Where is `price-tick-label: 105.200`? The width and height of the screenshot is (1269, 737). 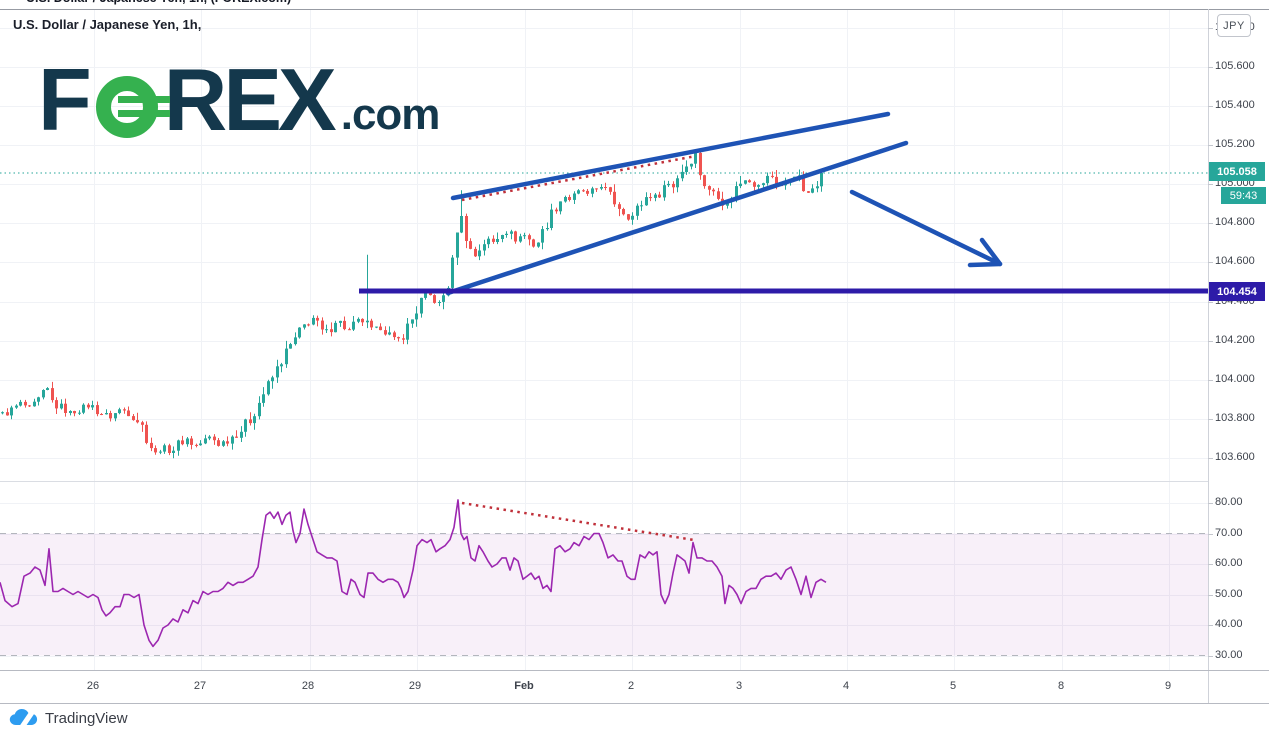 price-tick-label: 105.200 is located at coordinates (1235, 144).